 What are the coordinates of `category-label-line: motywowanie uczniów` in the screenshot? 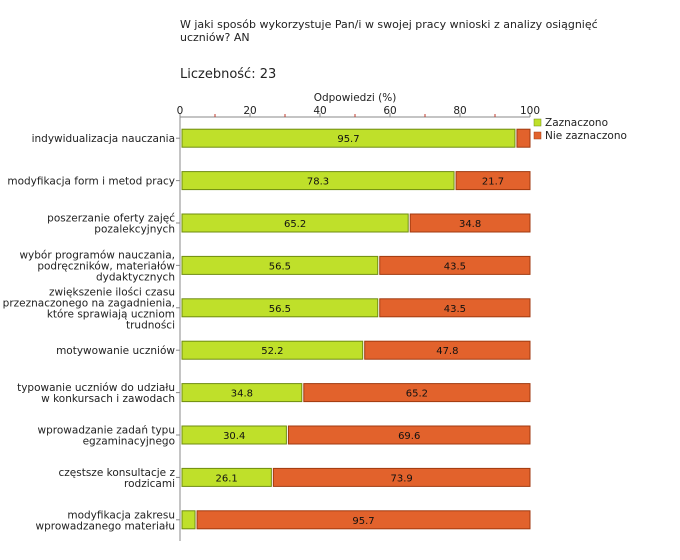 It's located at (115, 351).